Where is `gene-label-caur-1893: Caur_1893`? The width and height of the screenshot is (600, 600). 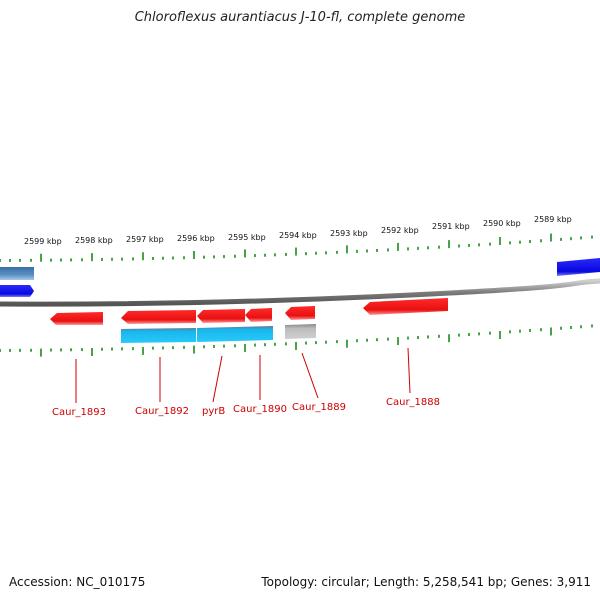
gene-label-caur-1893: Caur_1893 is located at coordinates (79, 412).